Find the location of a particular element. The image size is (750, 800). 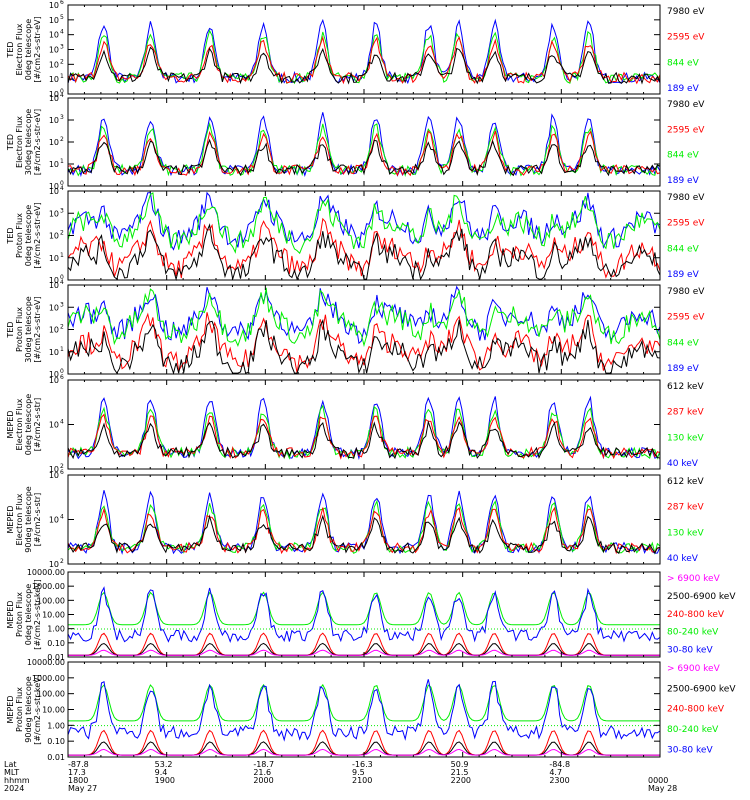

y-tick-exponent: 1 is located at coordinates (62, 255).